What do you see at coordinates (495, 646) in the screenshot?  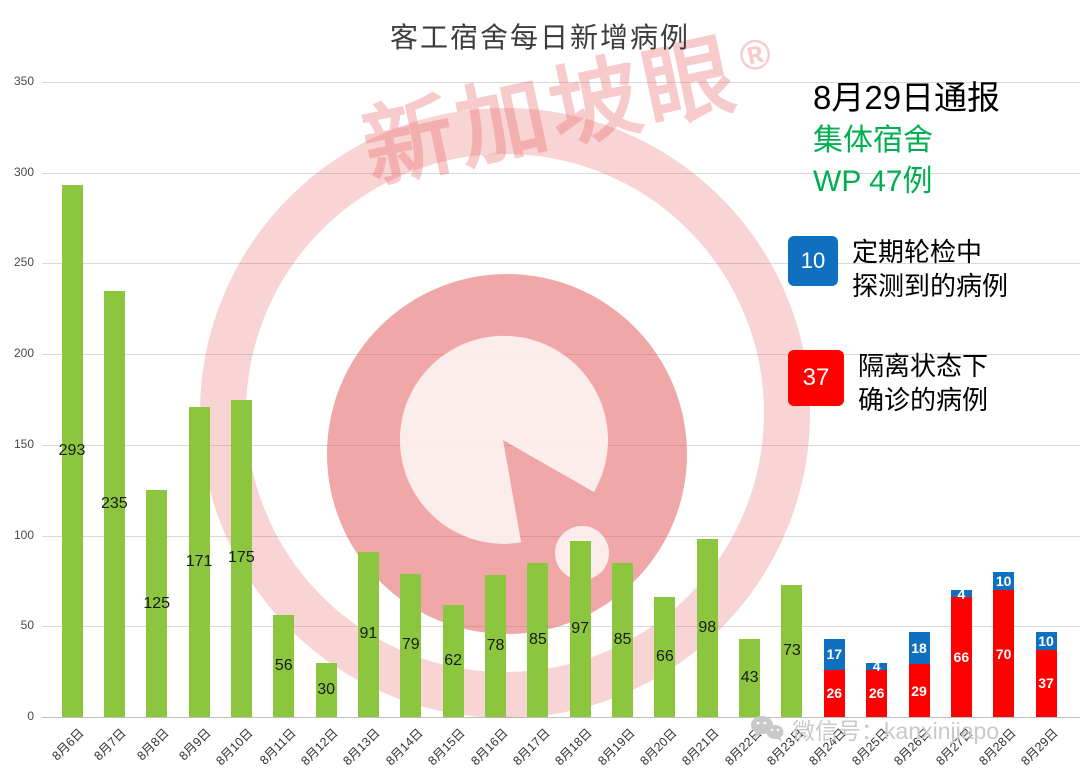 I see `bar-value-label: 78` at bounding box center [495, 646].